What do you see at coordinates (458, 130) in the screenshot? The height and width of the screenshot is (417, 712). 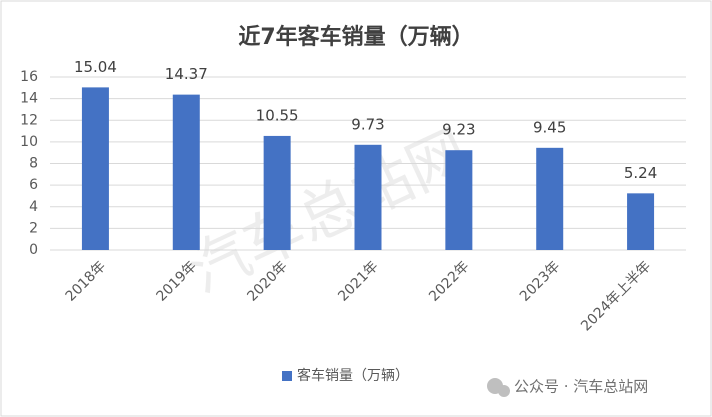 I see `data-label: 9.23` at bounding box center [458, 130].